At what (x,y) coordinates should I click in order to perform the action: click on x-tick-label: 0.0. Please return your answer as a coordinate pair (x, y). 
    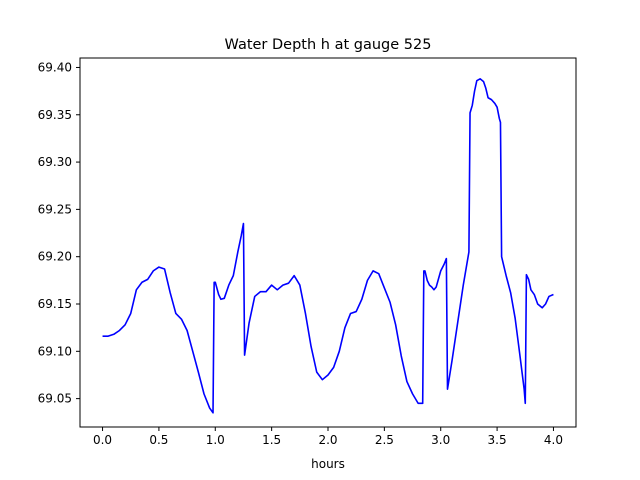
    Looking at the image, I should click on (102, 440).